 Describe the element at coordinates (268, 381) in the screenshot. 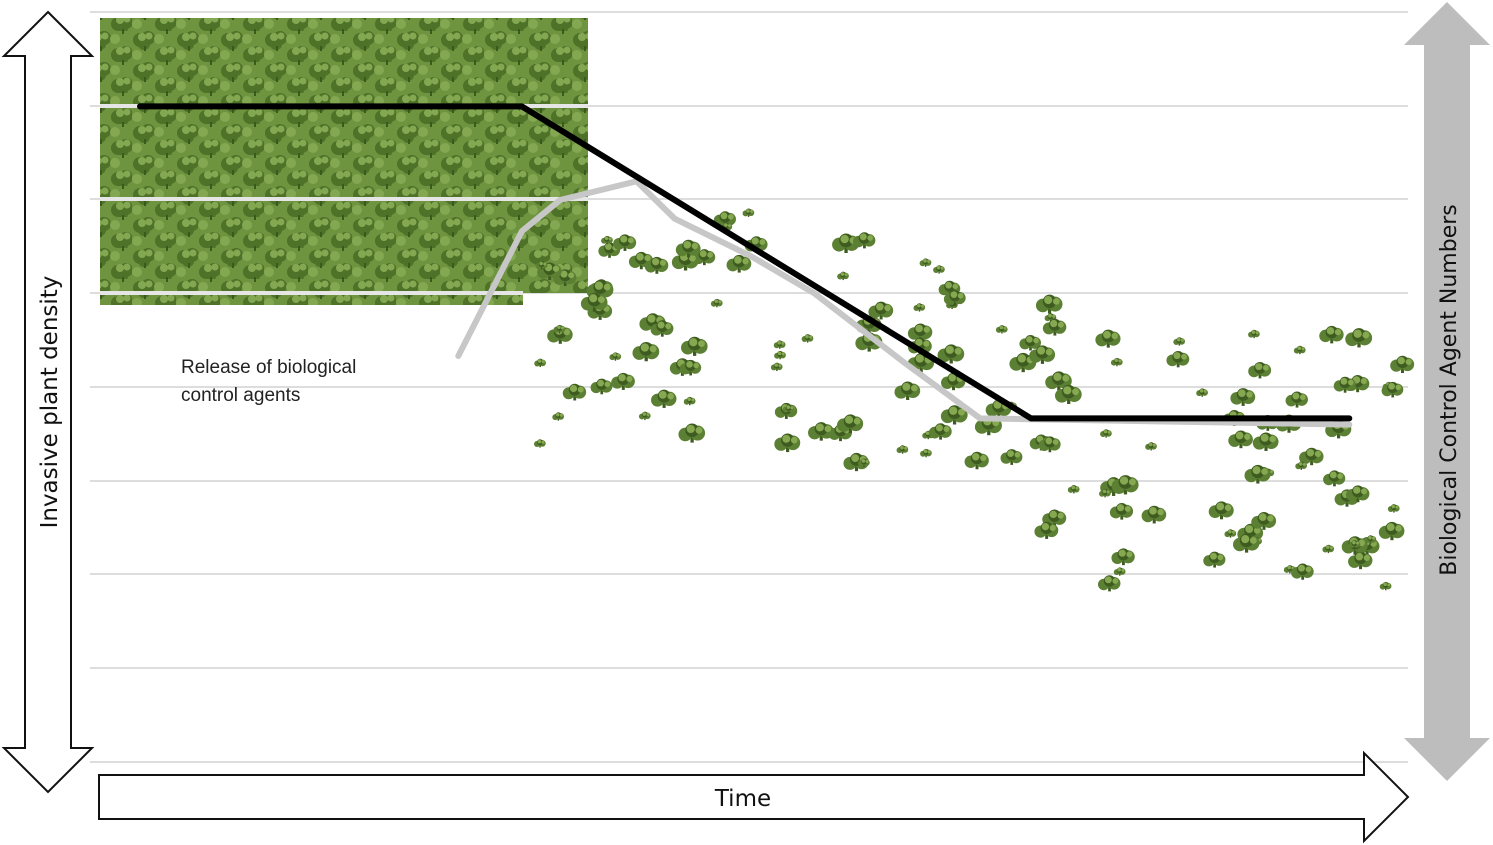

I see `release-annotation: Release of biological control agents` at that location.